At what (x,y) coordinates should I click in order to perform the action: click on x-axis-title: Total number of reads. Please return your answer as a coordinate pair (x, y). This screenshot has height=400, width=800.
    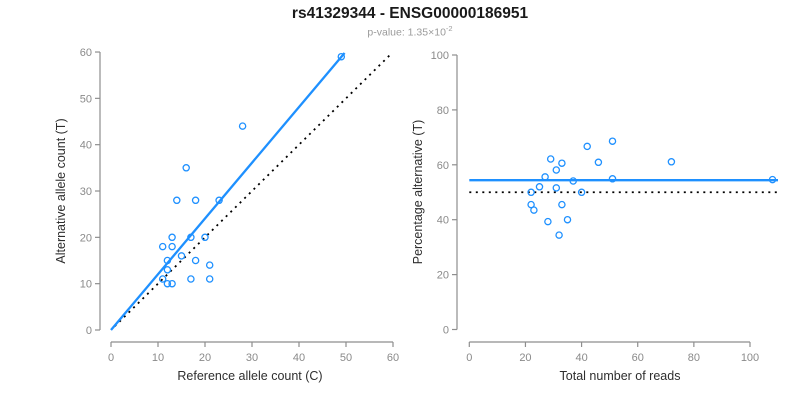
    Looking at the image, I should click on (620, 376).